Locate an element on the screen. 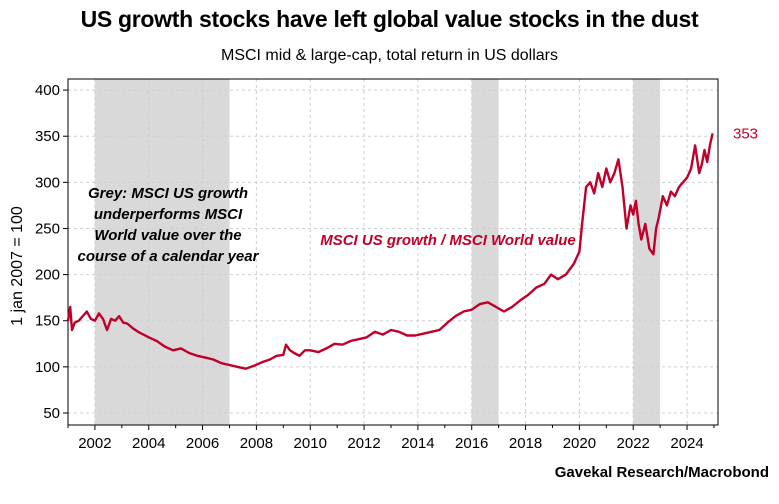 Image resolution: width=779 pixels, height=504 pixels. annotation-shading-note-line-1: Grey: MSCI US growth is located at coordinates (168, 193).